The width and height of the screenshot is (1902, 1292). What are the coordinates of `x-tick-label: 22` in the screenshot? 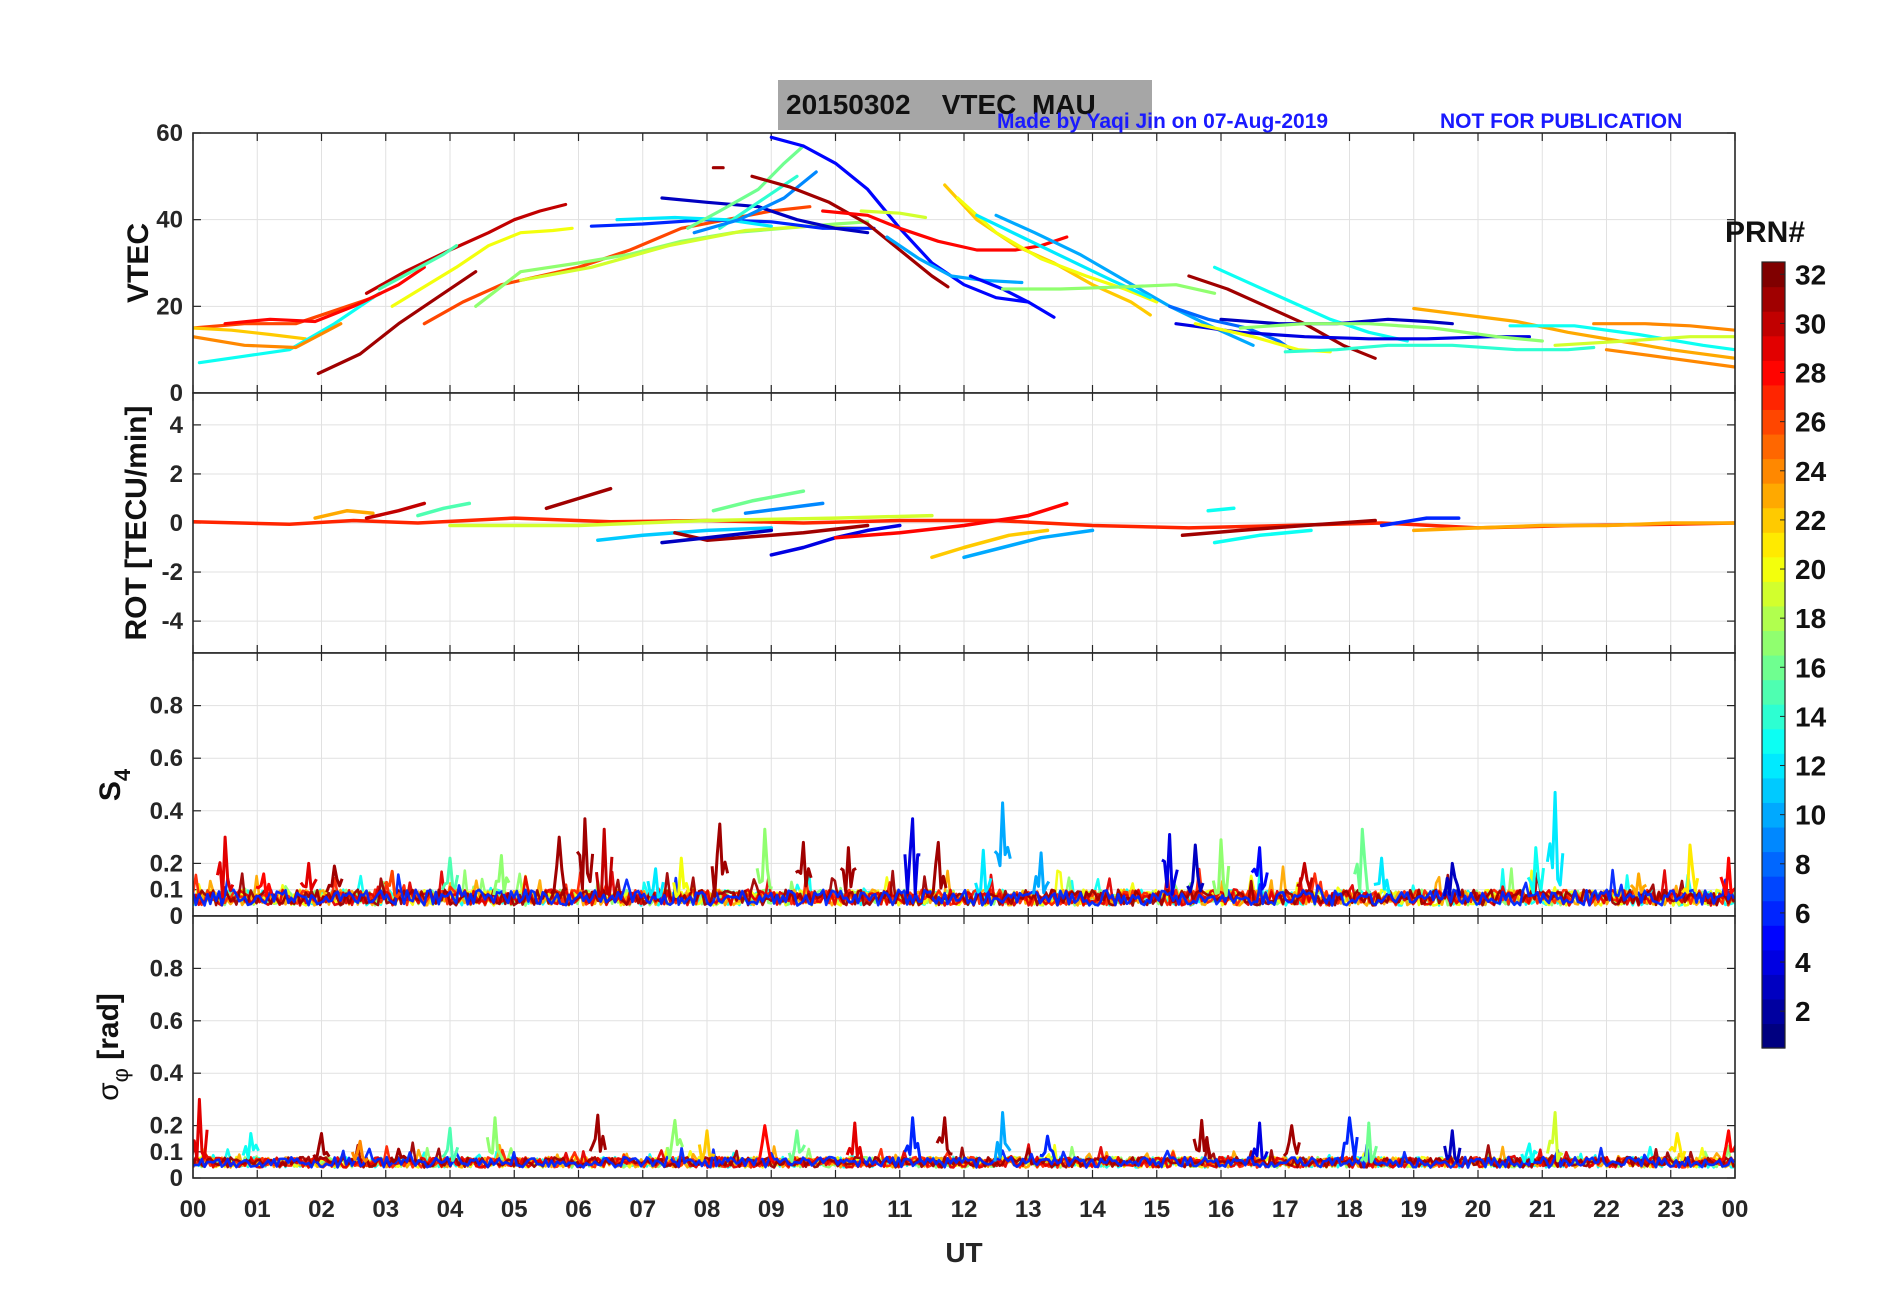 It's located at (1606, 1209).